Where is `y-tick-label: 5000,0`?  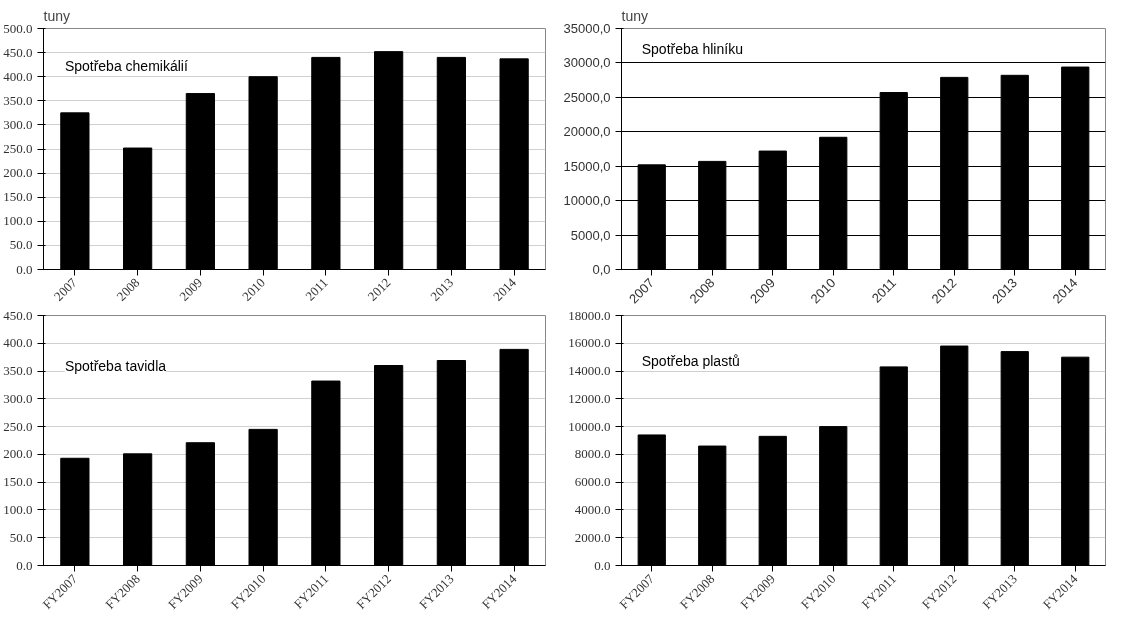
y-tick-label: 5000,0 is located at coordinates (590, 235).